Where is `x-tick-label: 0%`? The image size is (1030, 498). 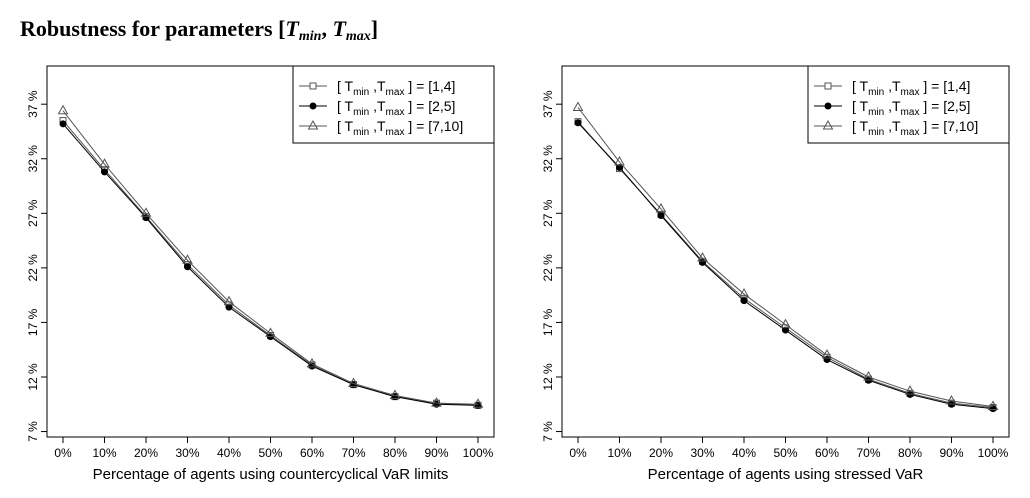
x-tick-label: 0% is located at coordinates (63, 453).